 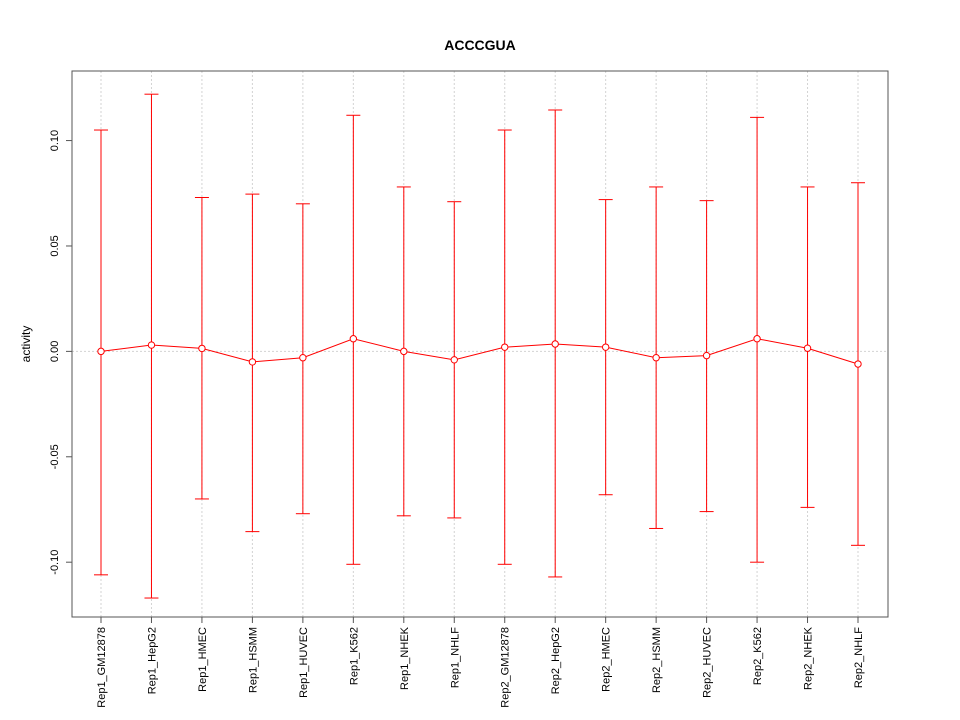 What do you see at coordinates (253, 660) in the screenshot?
I see `x-tick-label: Rep1_HSMM` at bounding box center [253, 660].